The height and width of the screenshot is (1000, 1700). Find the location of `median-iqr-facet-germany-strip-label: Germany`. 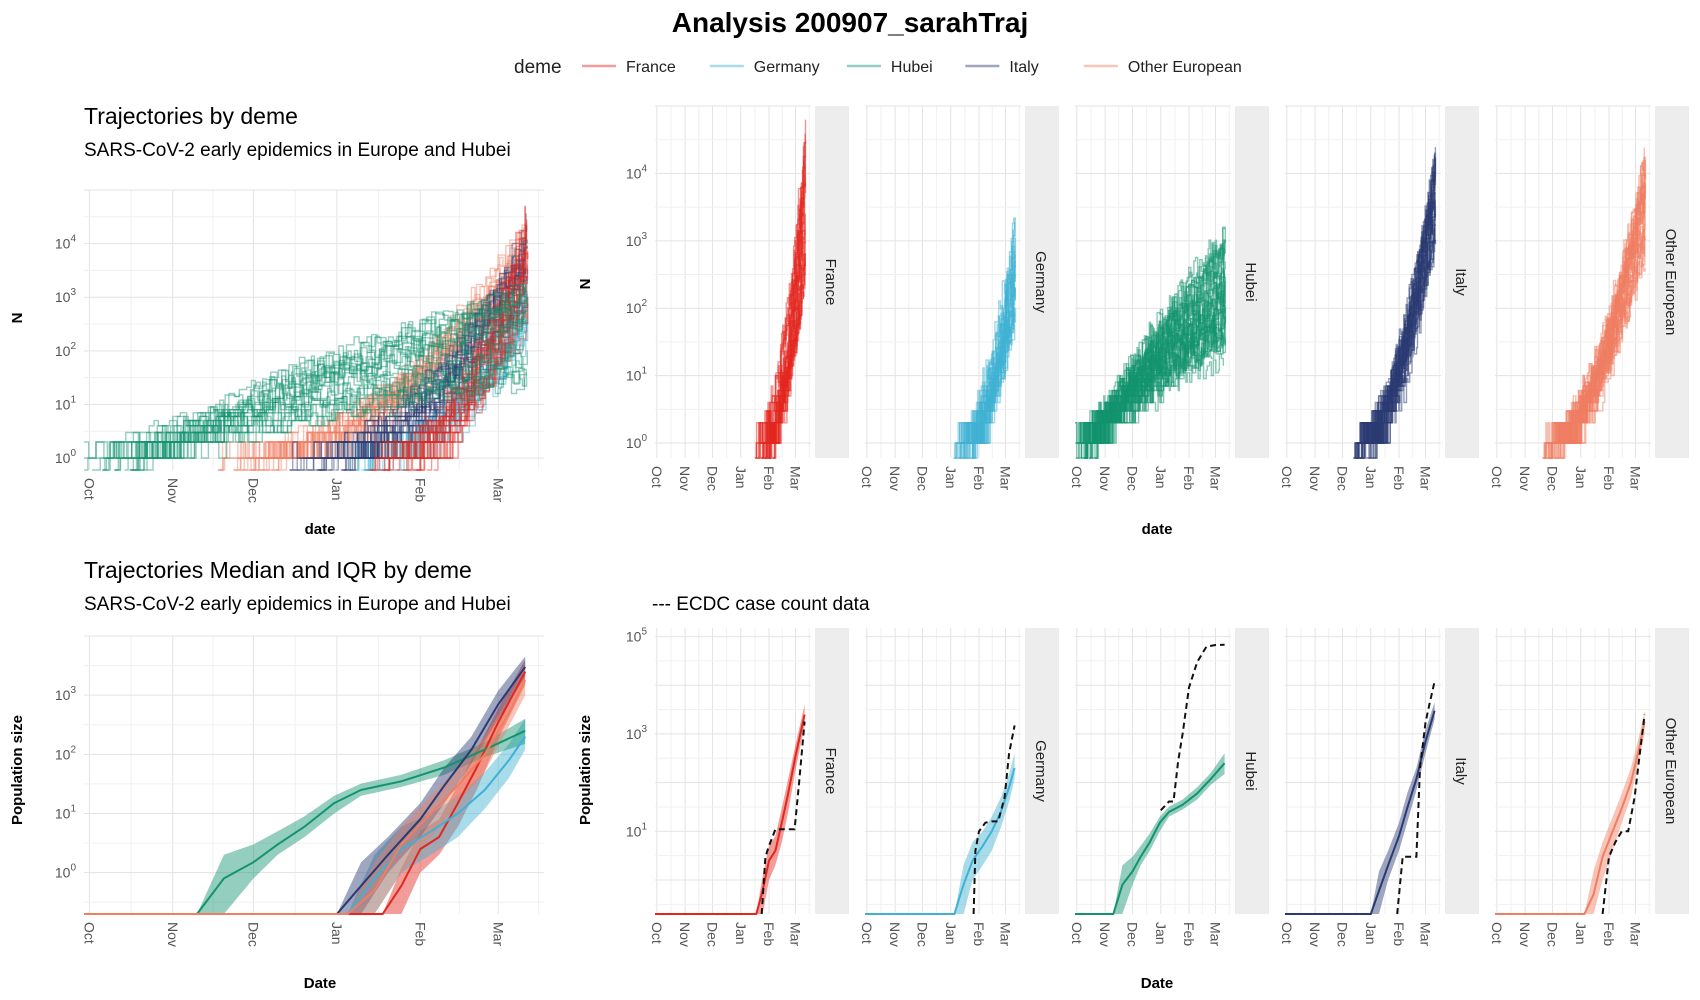

median-iqr-facet-germany-strip-label: Germany is located at coordinates (1040, 771).